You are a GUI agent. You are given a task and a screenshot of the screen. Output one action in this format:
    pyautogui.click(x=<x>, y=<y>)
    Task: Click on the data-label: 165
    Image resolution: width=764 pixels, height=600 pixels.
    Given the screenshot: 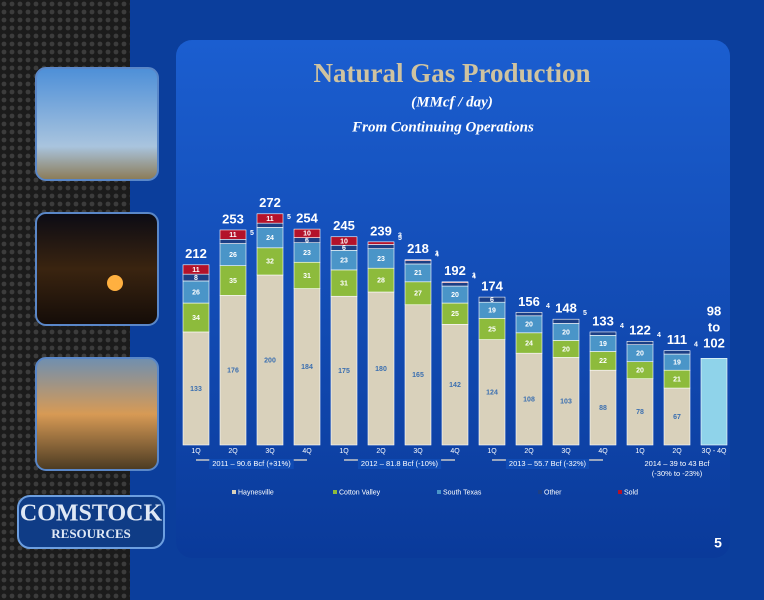 What is the action you would take?
    pyautogui.click(x=418, y=375)
    